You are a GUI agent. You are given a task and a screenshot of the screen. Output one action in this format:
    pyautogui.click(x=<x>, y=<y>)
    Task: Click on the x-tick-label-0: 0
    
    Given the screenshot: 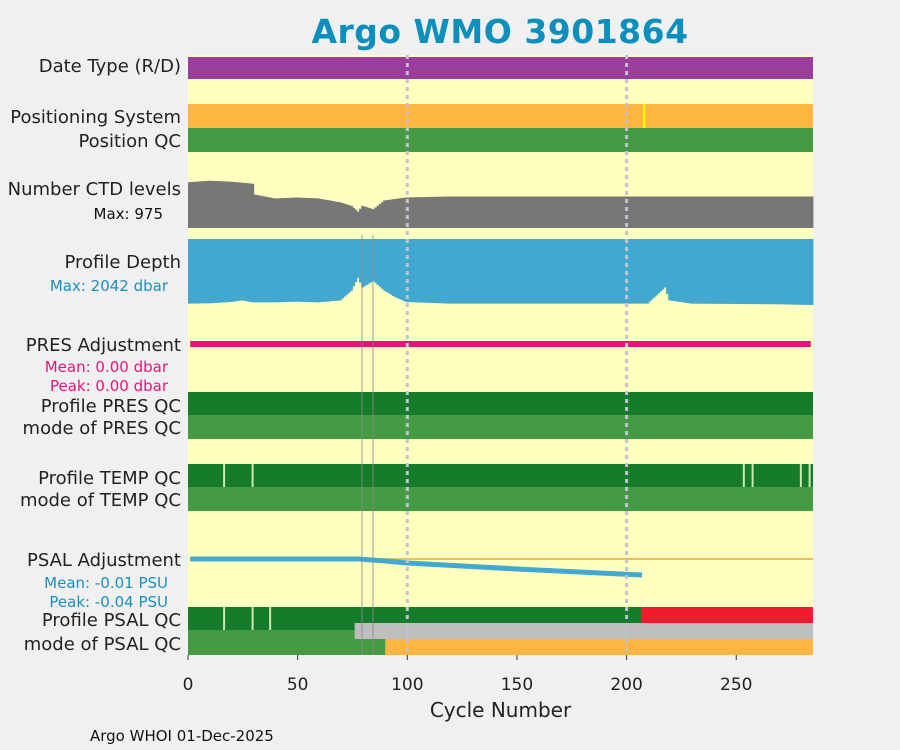 What is the action you would take?
    pyautogui.click(x=188, y=685)
    